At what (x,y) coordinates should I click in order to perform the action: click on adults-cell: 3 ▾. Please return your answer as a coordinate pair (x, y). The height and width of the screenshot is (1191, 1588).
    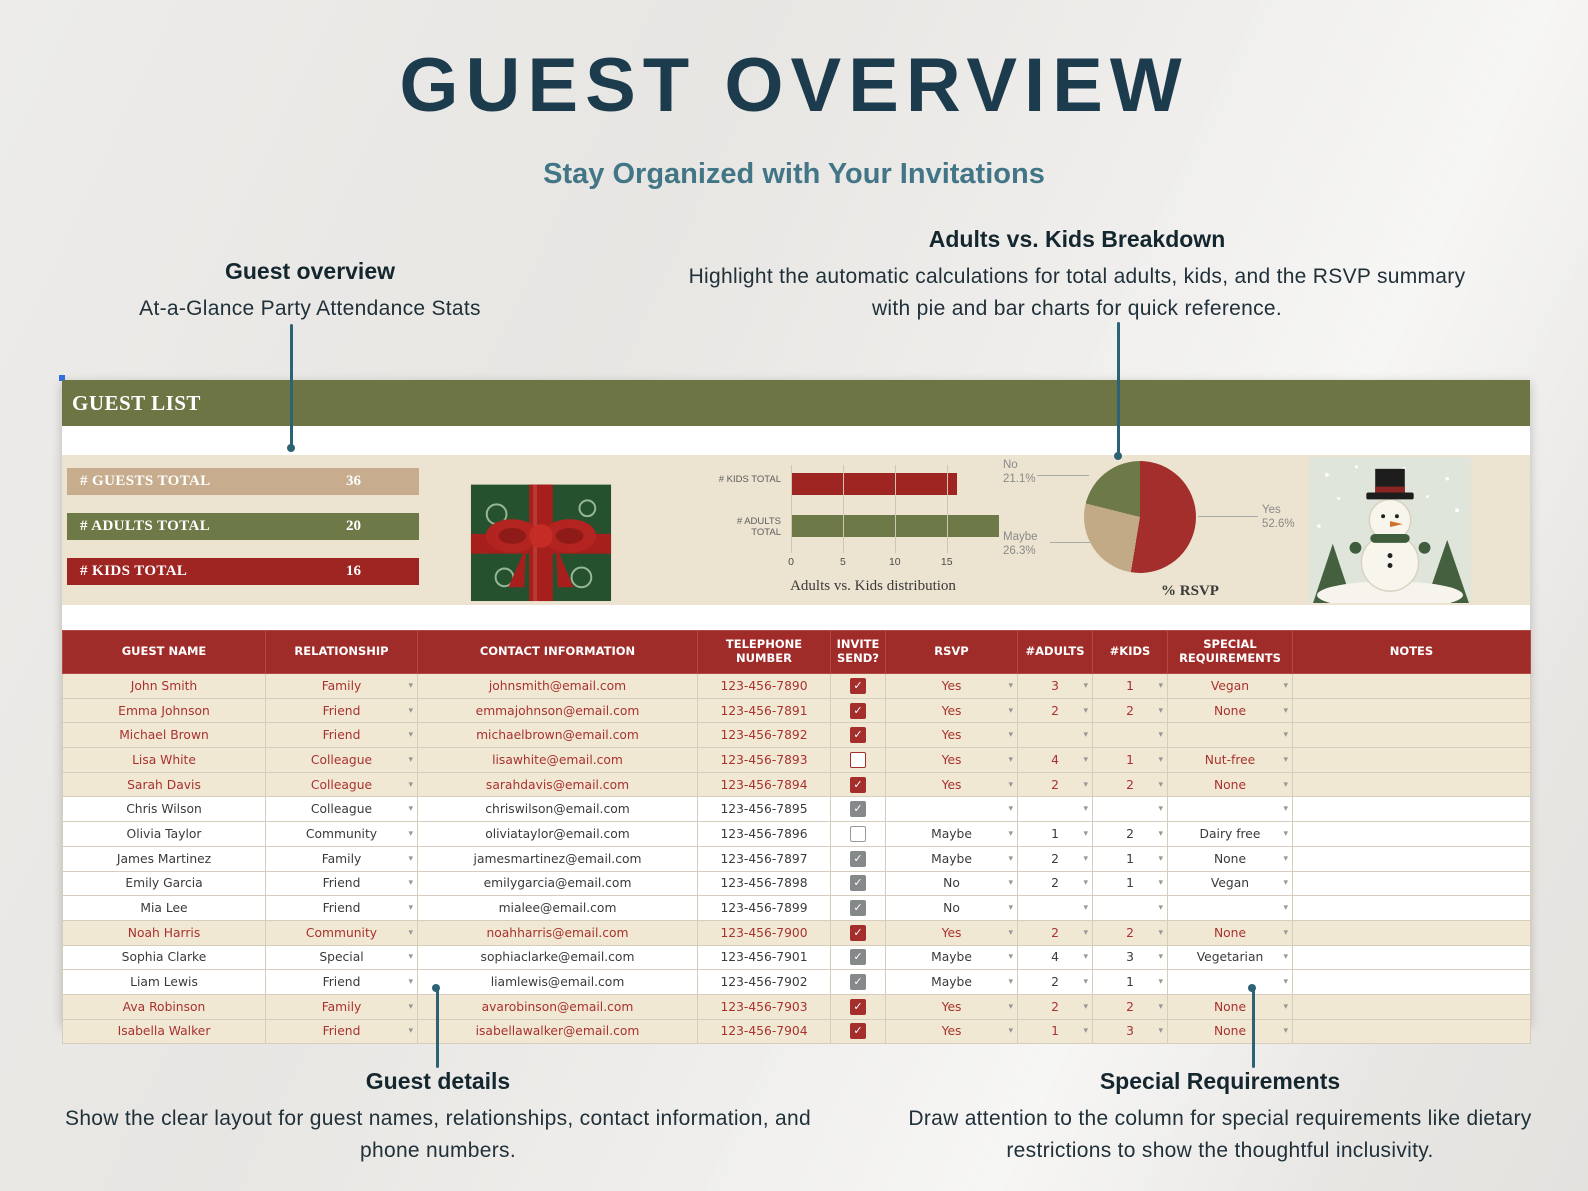
    Looking at the image, I should click on (1055, 686).